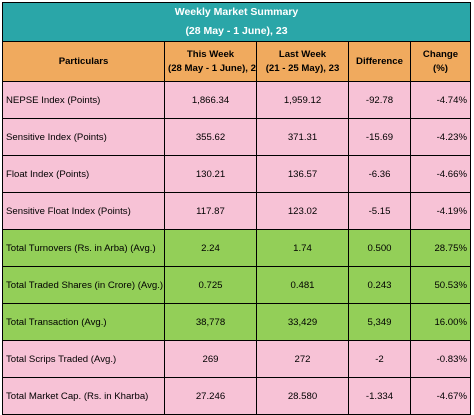 The height and width of the screenshot is (415, 474). Describe the element at coordinates (440, 248) in the screenshot. I see `change-value: 28.75%` at that location.